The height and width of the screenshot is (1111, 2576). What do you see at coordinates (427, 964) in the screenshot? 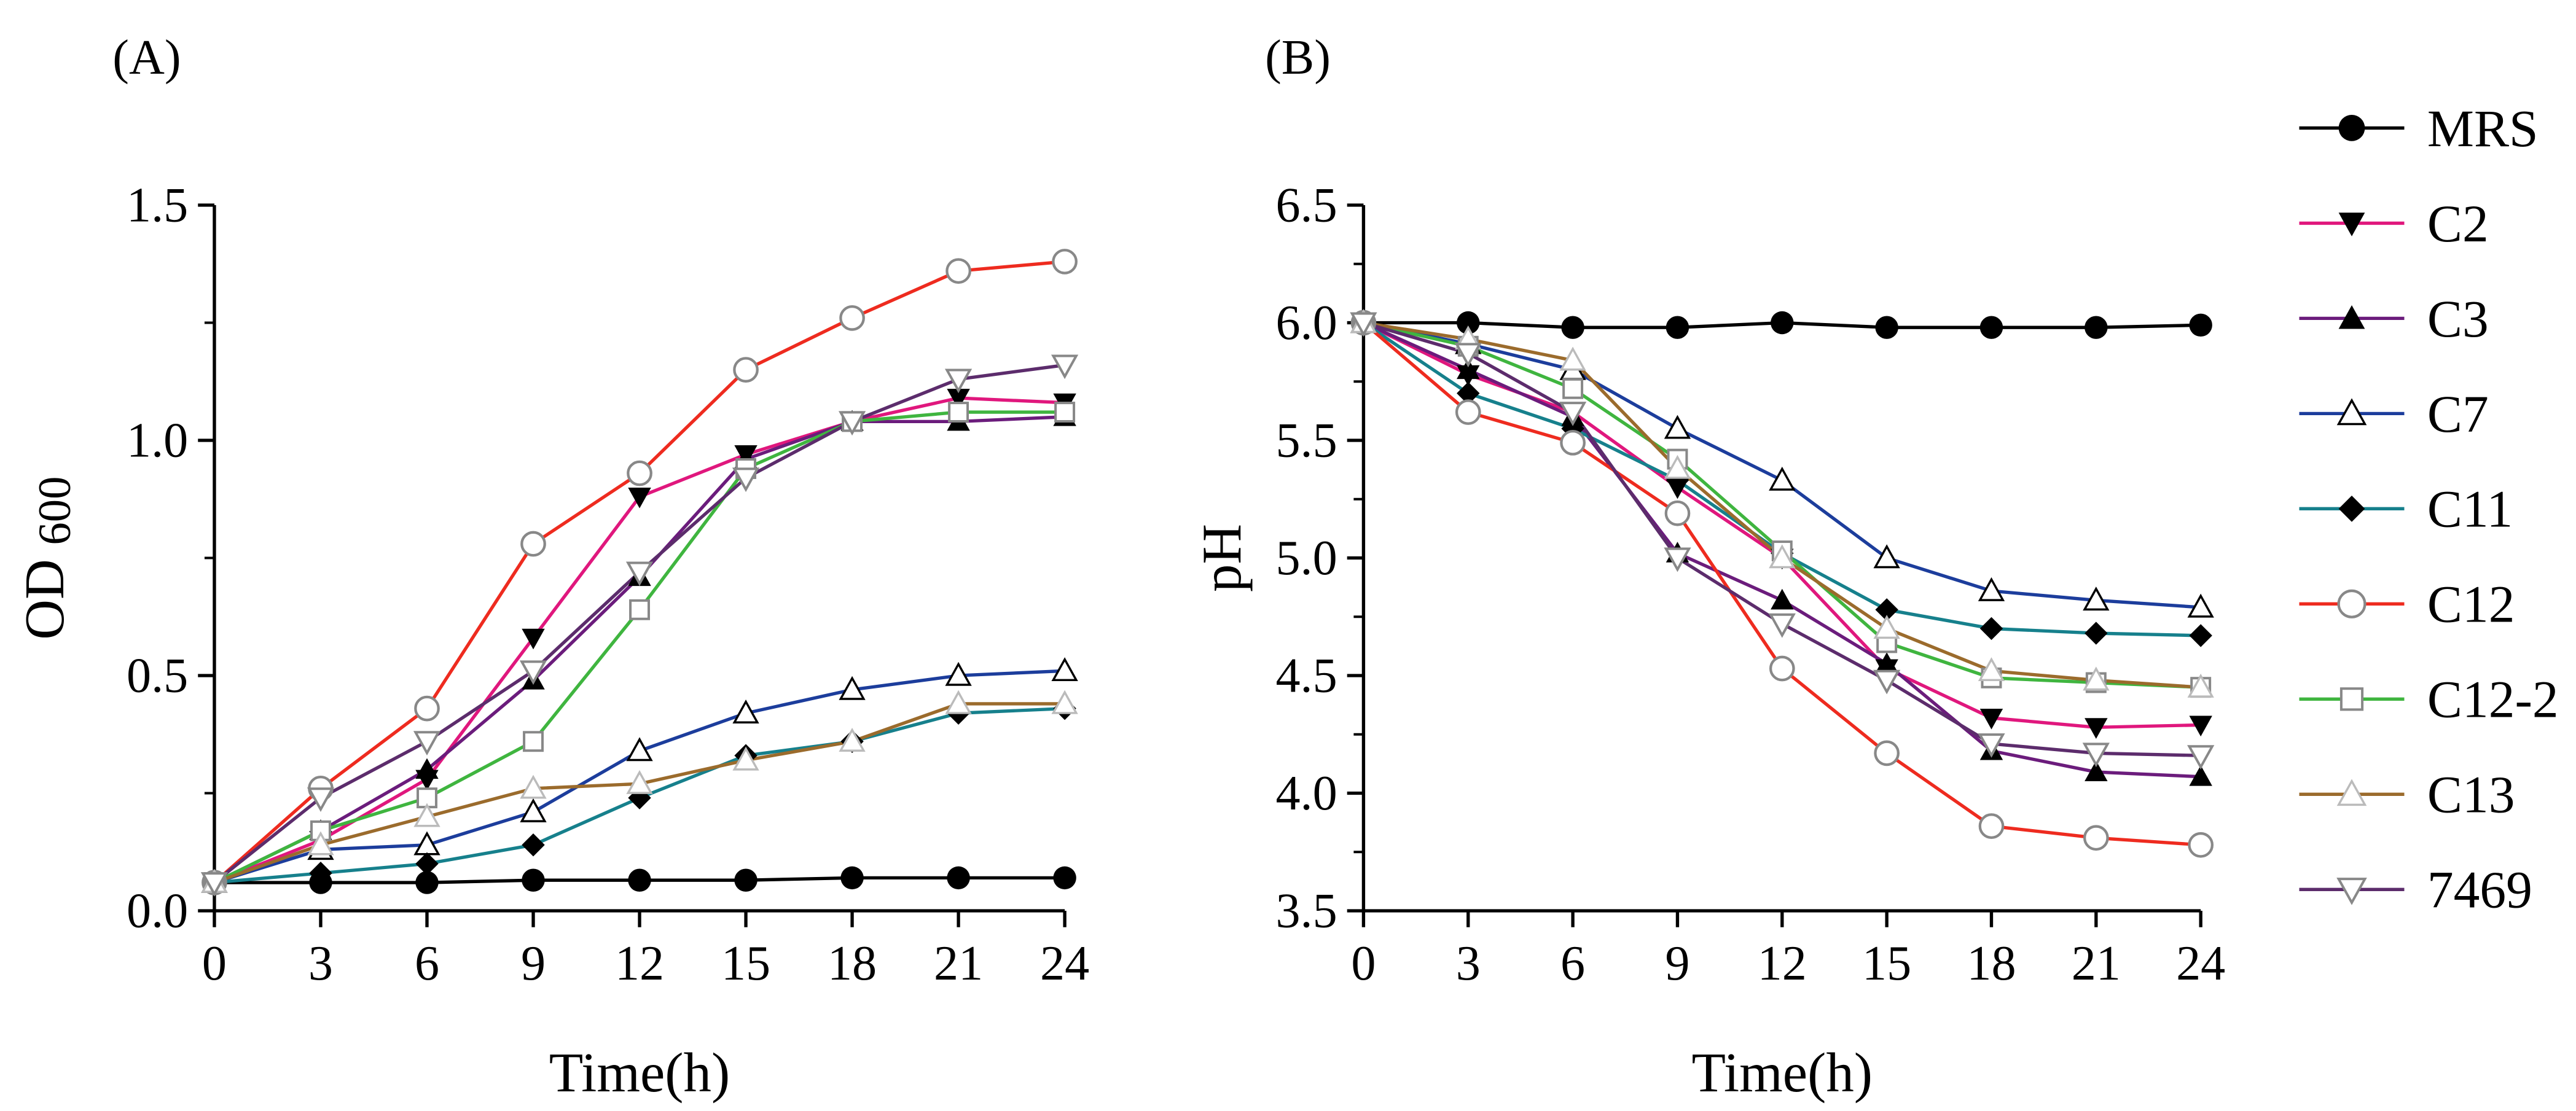
I see `x-tick-label: 6` at bounding box center [427, 964].